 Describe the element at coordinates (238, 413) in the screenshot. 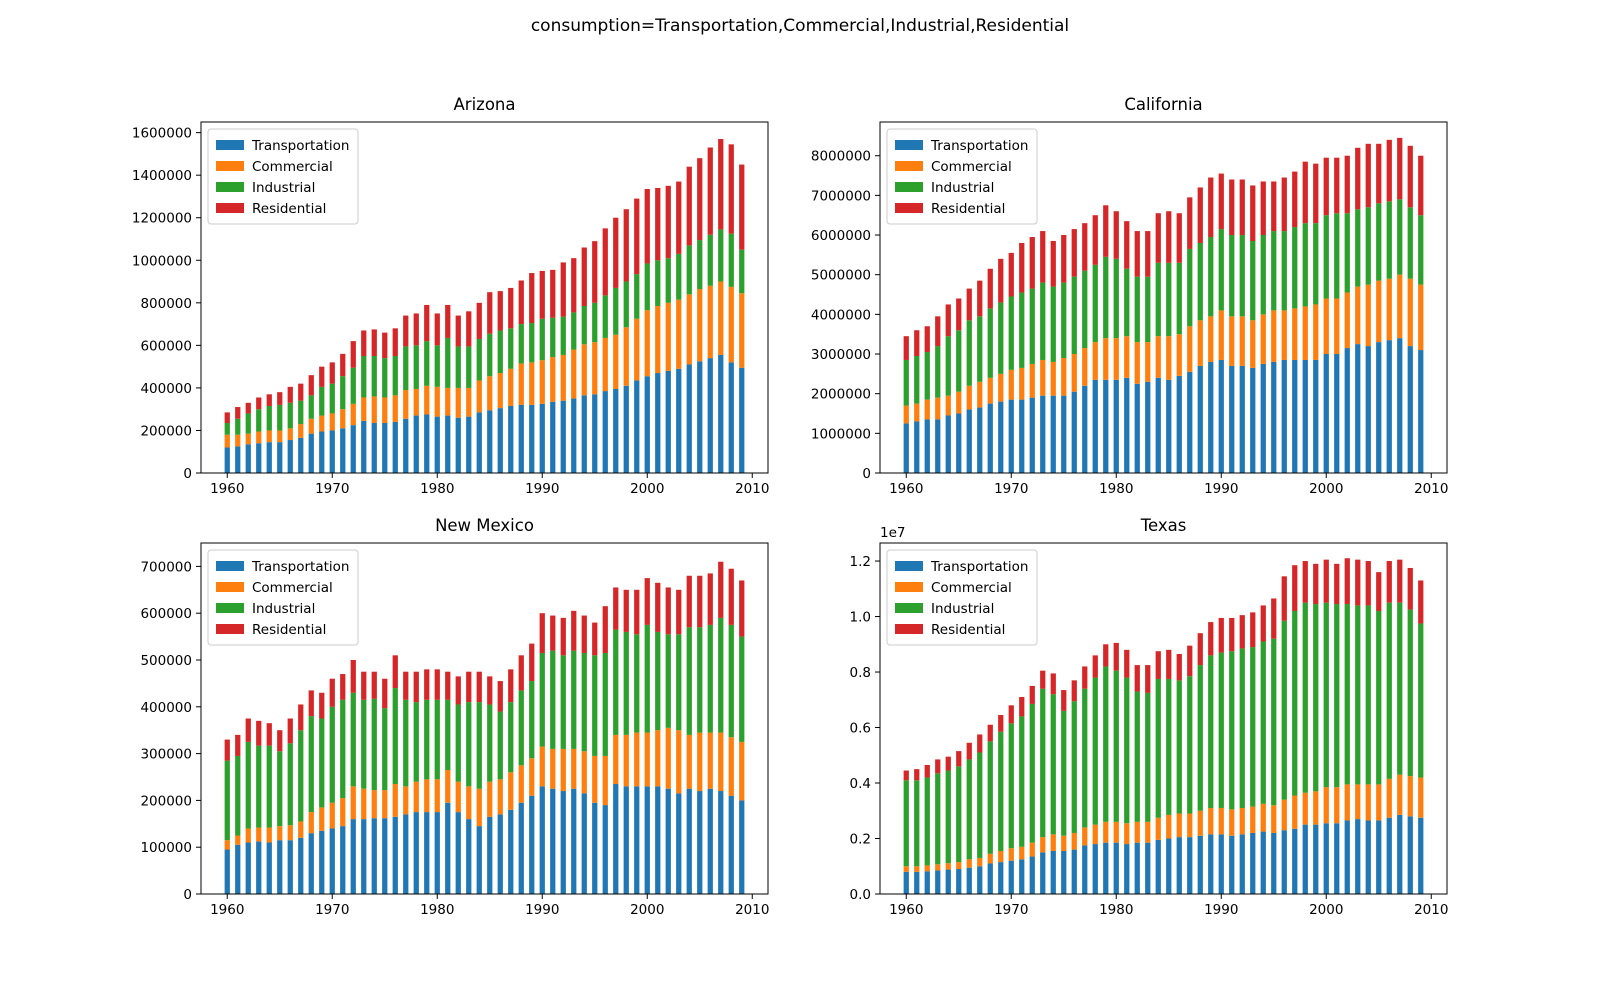

I see `chart-arizona-bar-residential-1961` at that location.